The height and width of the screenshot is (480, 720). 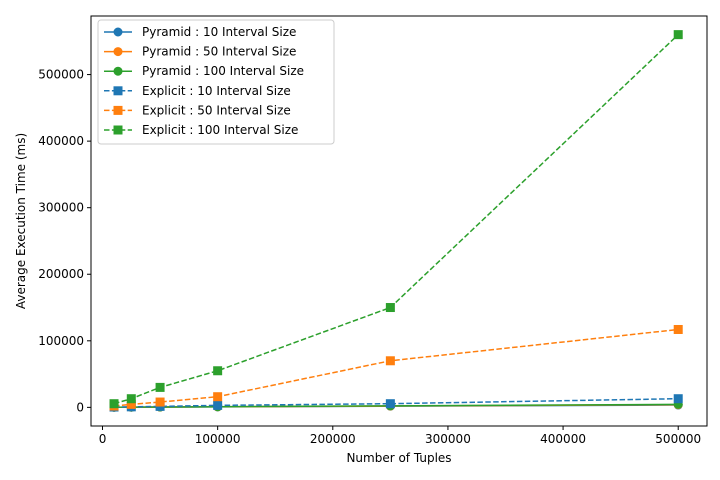 What do you see at coordinates (103, 439) in the screenshot?
I see `x-tick-label: 0` at bounding box center [103, 439].